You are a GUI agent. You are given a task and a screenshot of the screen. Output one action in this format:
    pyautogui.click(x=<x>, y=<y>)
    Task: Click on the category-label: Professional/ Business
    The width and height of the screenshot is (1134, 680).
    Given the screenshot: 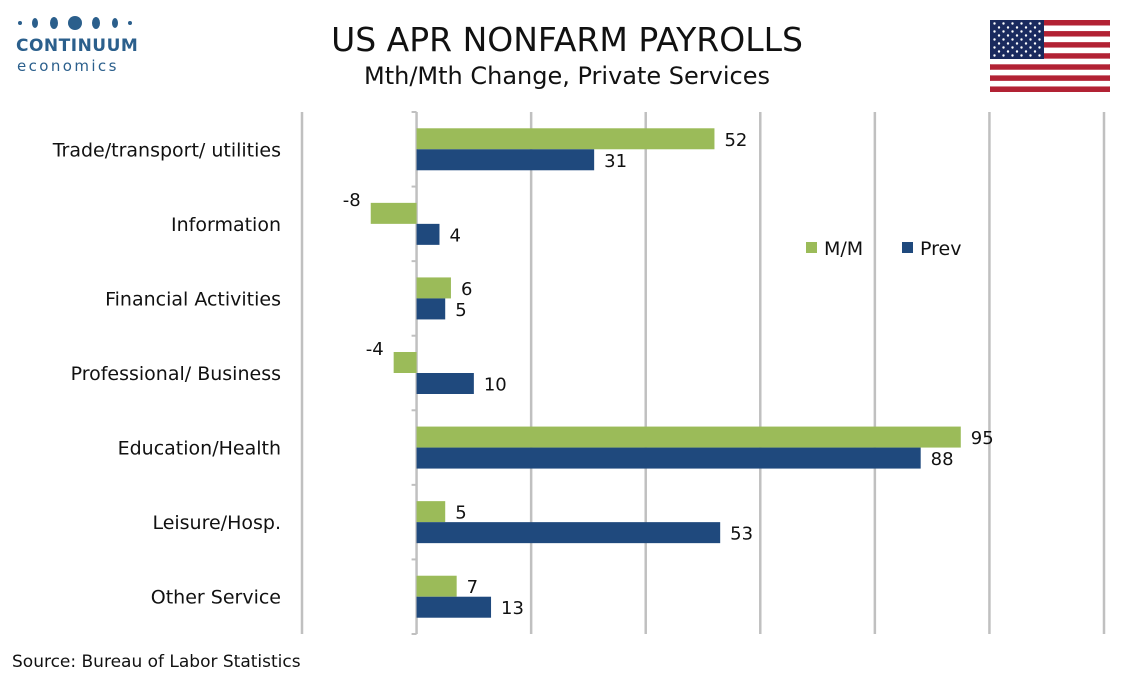 What is the action you would take?
    pyautogui.click(x=176, y=374)
    